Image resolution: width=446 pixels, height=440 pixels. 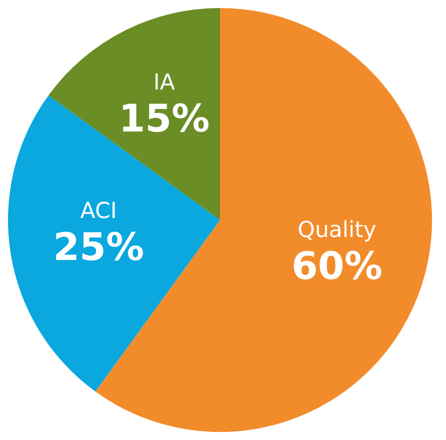 I want to click on slice-label: Quality, so click(x=337, y=230).